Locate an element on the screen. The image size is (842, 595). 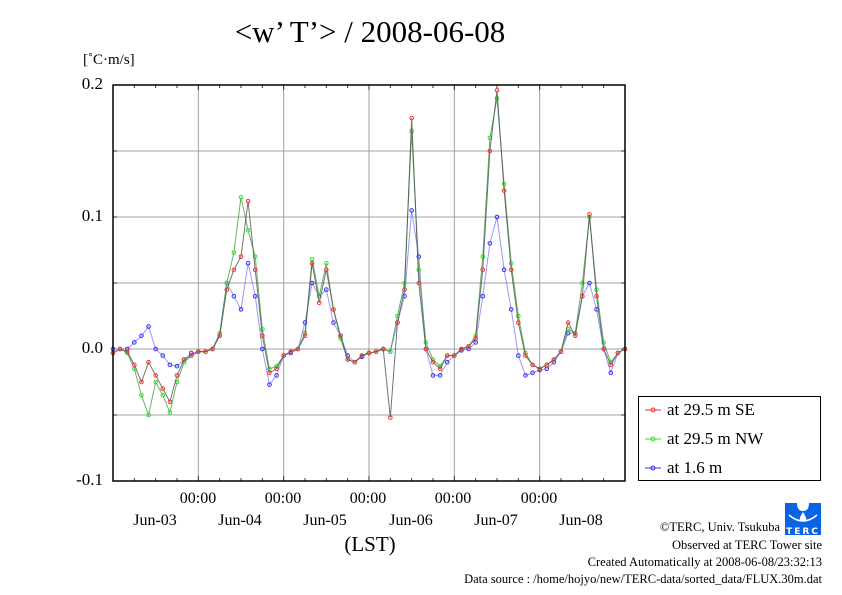
x-tick-day-label: Jun-04 is located at coordinates (240, 520).